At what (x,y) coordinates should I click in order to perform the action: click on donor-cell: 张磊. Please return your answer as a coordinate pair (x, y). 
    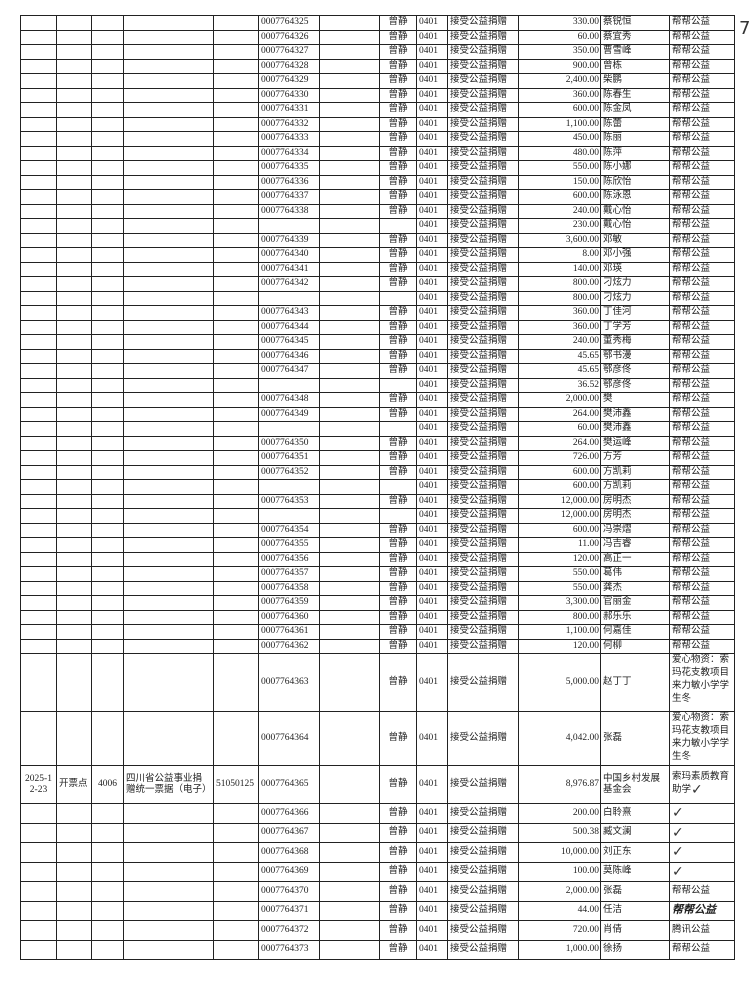
    Looking at the image, I should click on (635, 891).